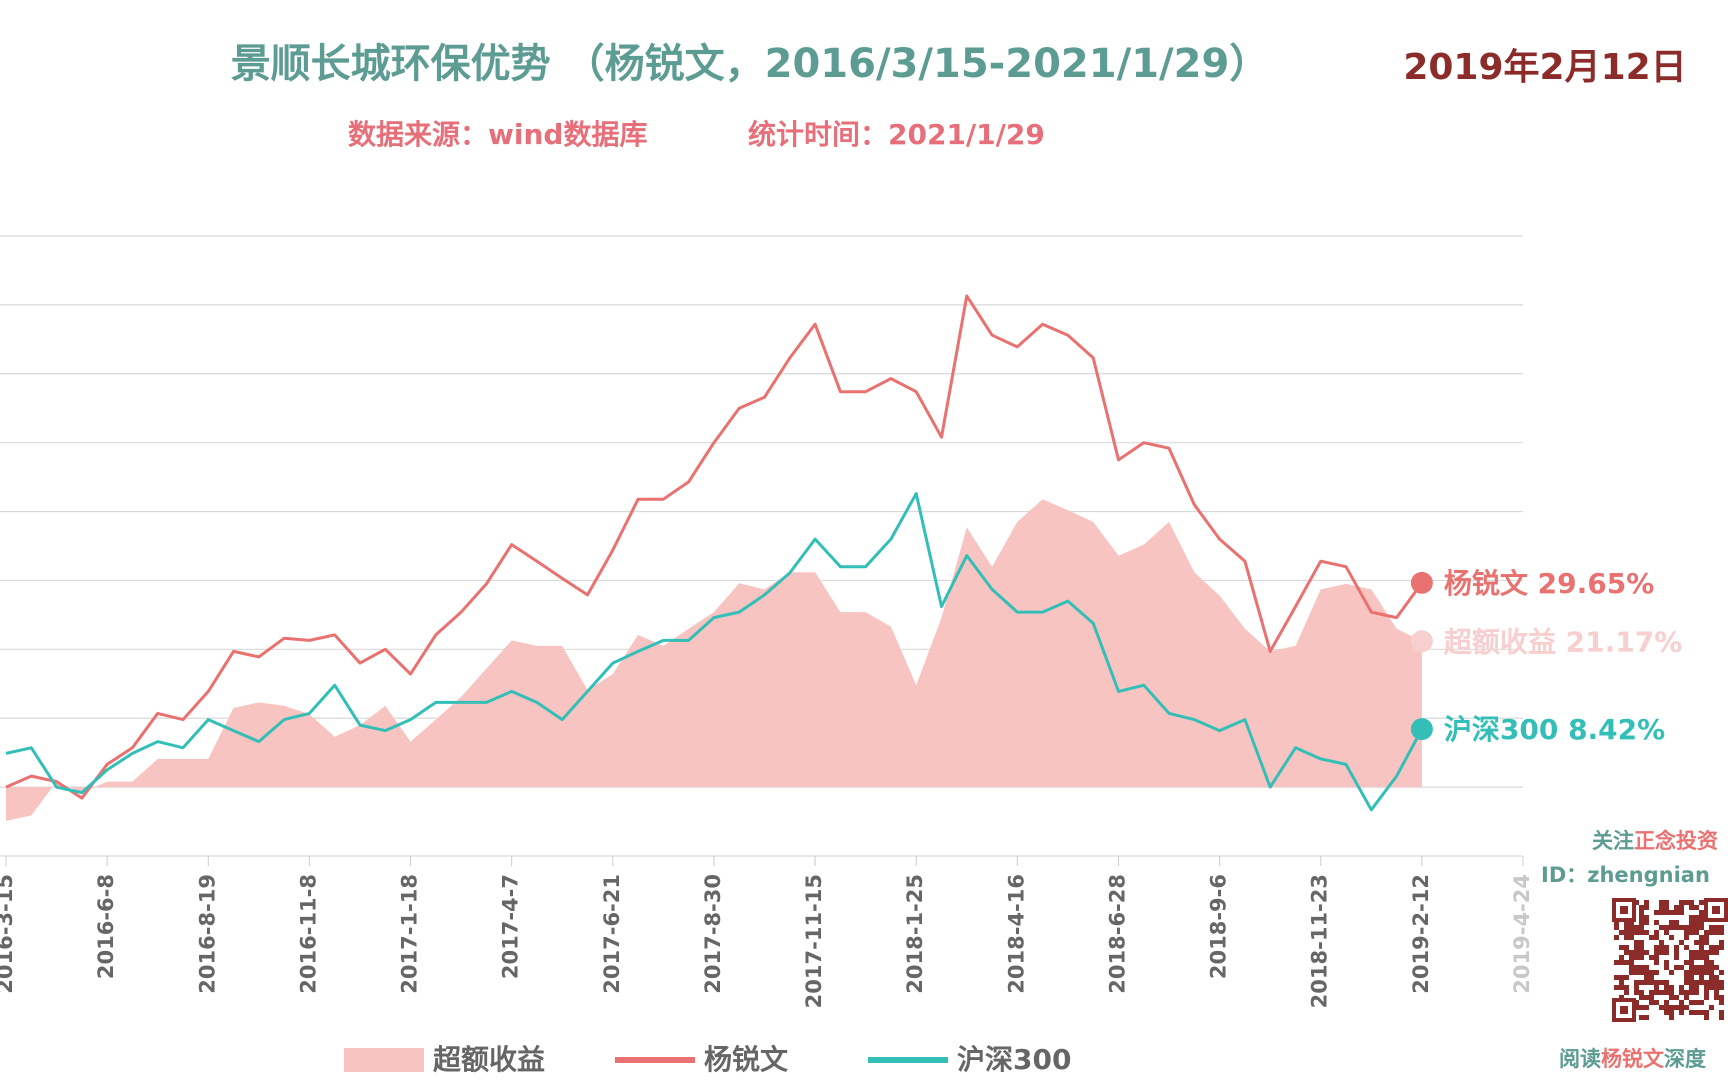 The image size is (1728, 1080). I want to click on follow-name: 正念投资, so click(1676, 841).